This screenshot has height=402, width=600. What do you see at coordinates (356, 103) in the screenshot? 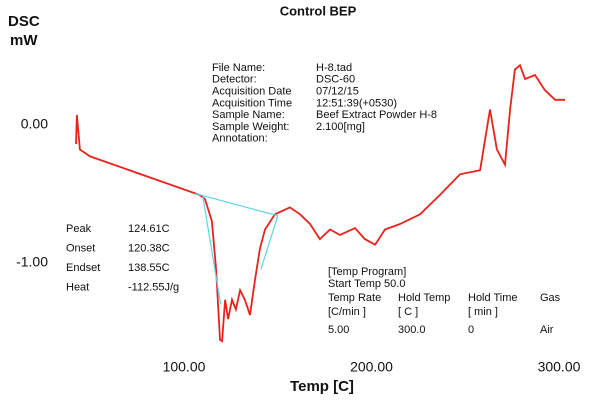
I see `info-value: 12:51:39(+0530)` at bounding box center [356, 103].